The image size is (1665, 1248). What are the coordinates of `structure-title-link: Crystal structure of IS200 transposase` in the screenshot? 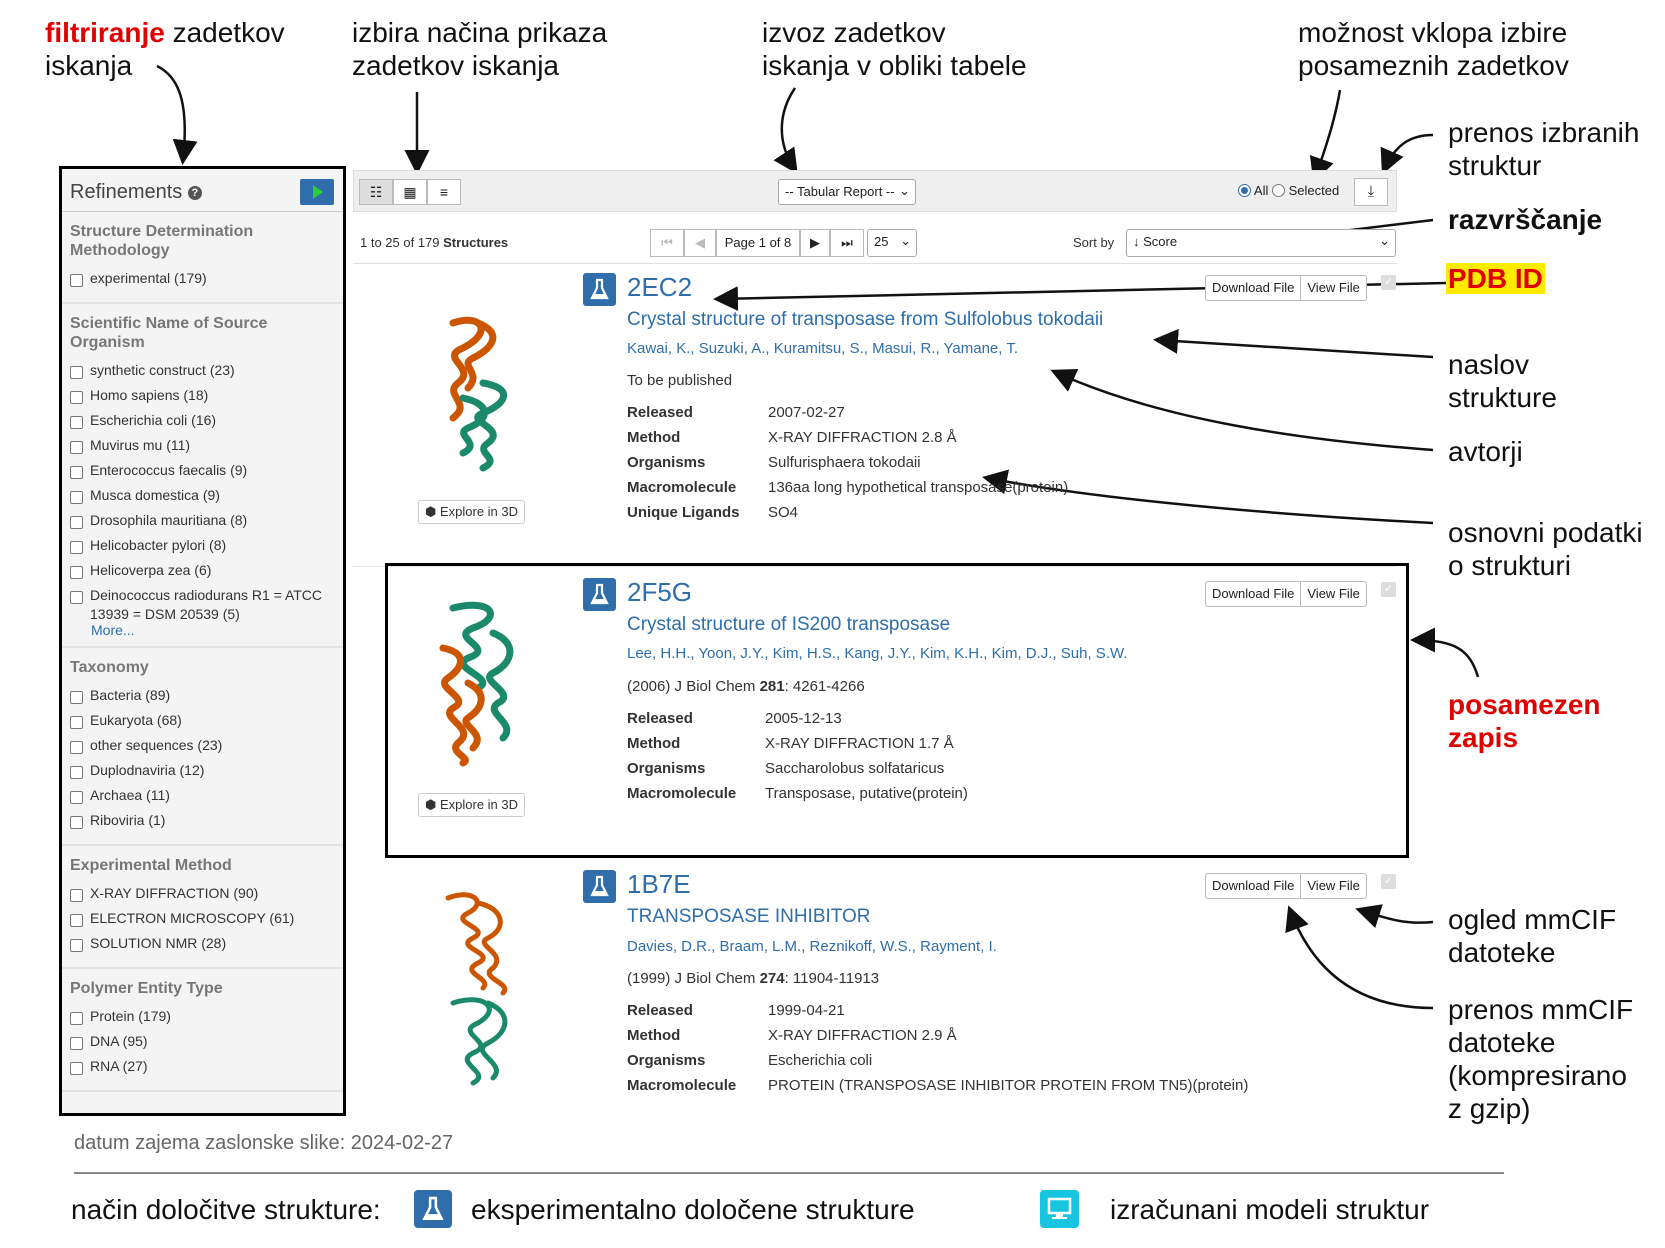 It's located at (789, 624).